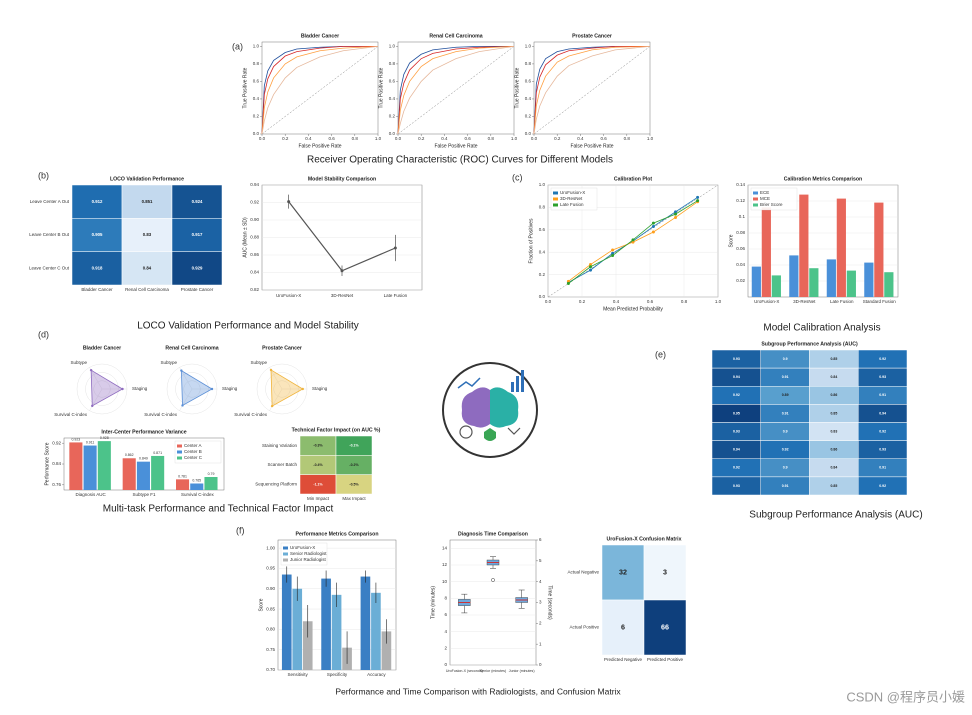 Image resolution: width=972 pixels, height=715 pixels. Describe the element at coordinates (308, 559) in the screenshot. I see `legend-label: Junior Radiologist` at that location.